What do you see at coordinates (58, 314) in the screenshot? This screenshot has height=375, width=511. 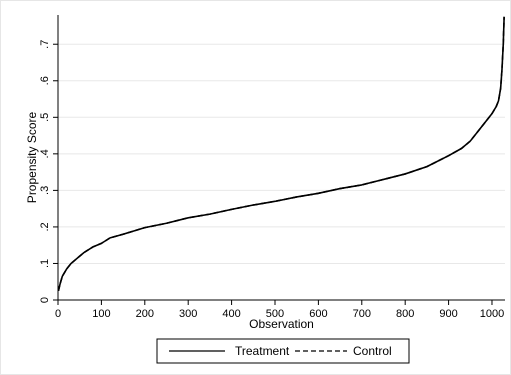 I see `x-tick-label-0: 0` at bounding box center [58, 314].